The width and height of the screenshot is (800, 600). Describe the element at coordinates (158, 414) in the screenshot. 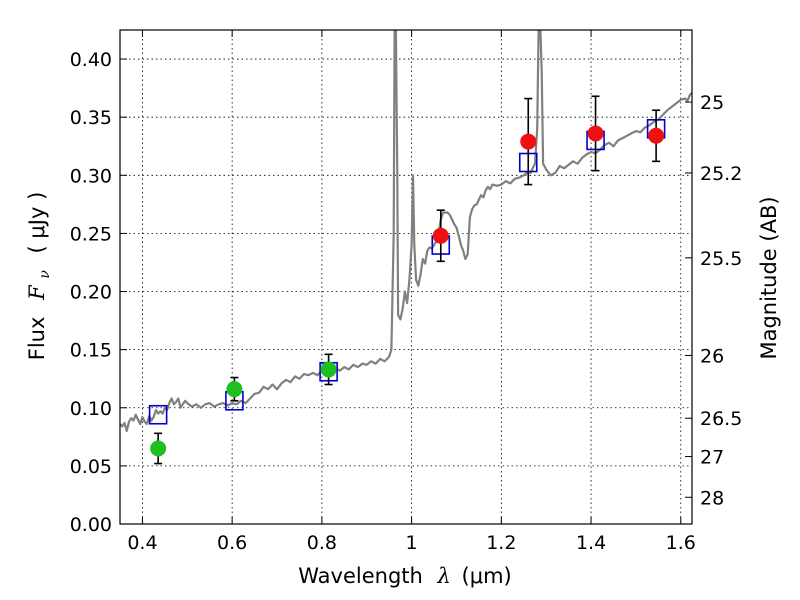

I see `model-flux-square` at that location.